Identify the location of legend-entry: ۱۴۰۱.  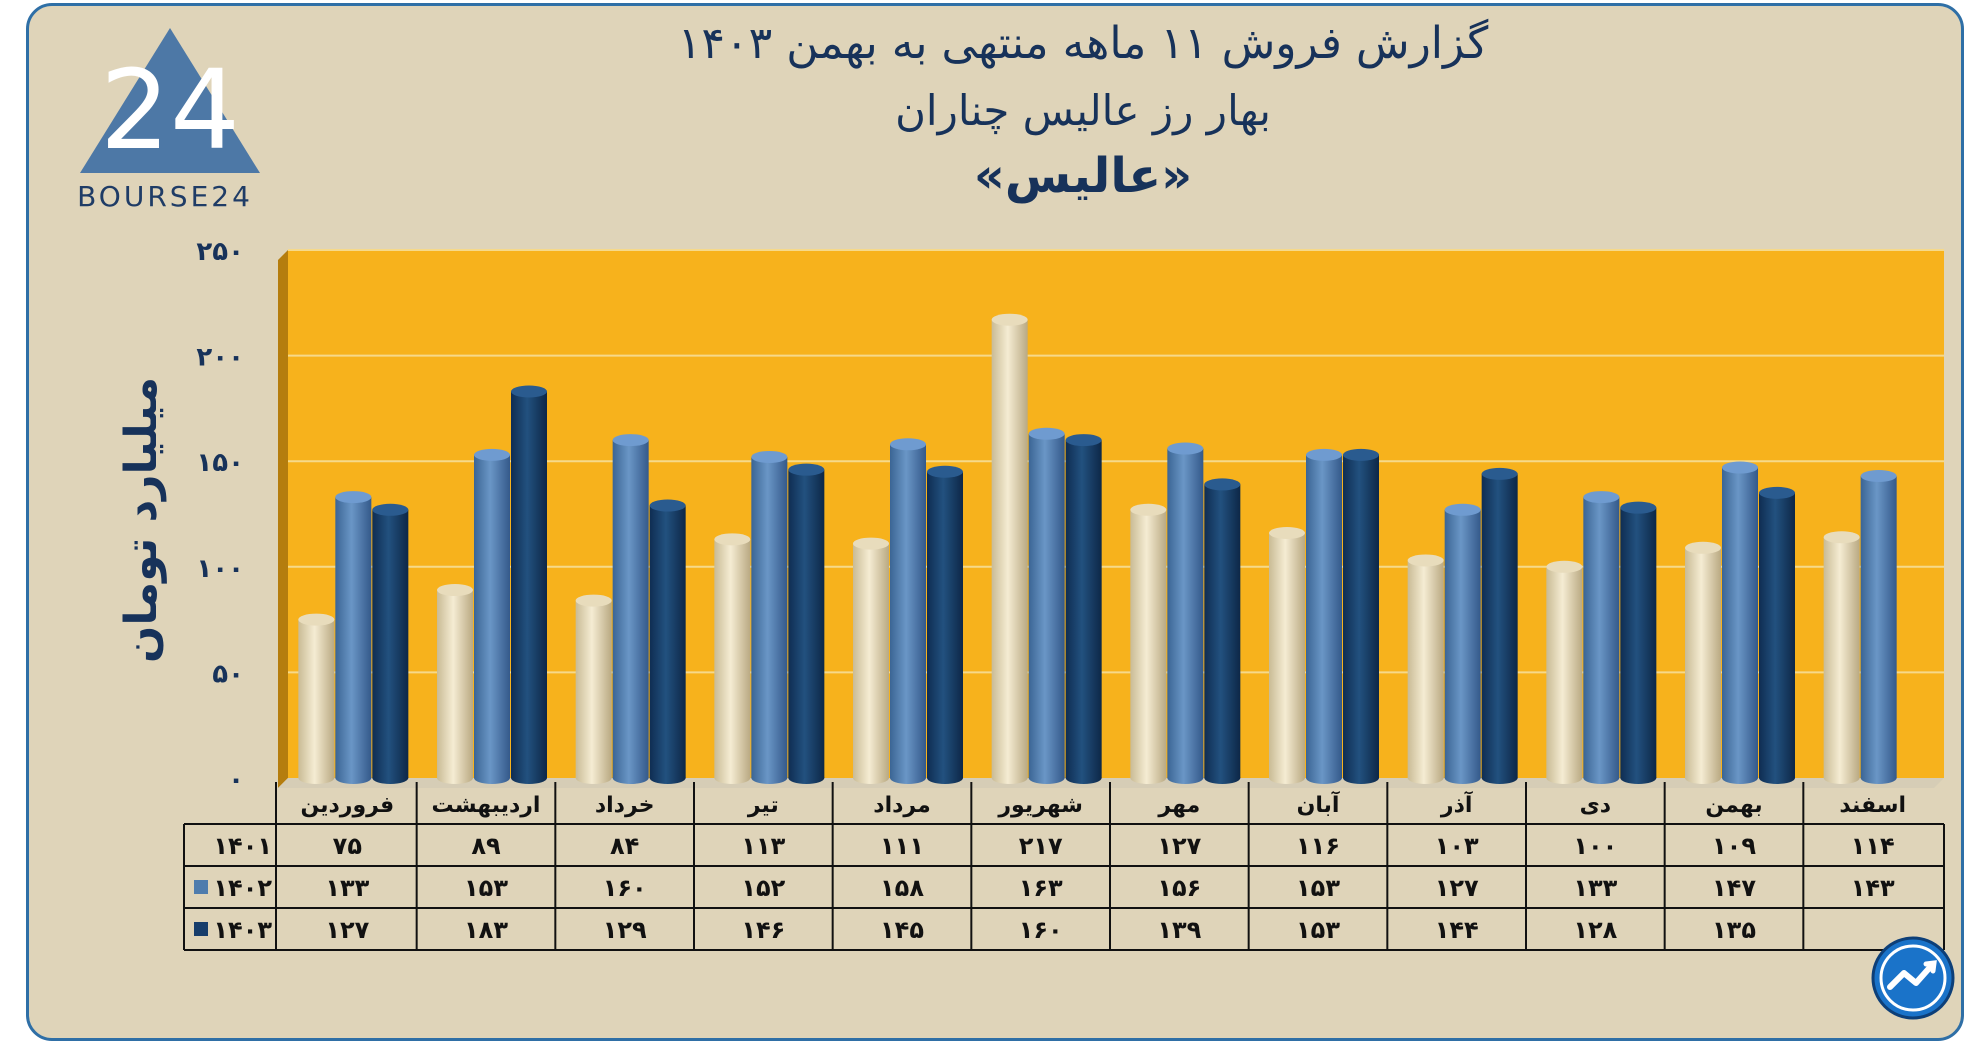
(242, 846).